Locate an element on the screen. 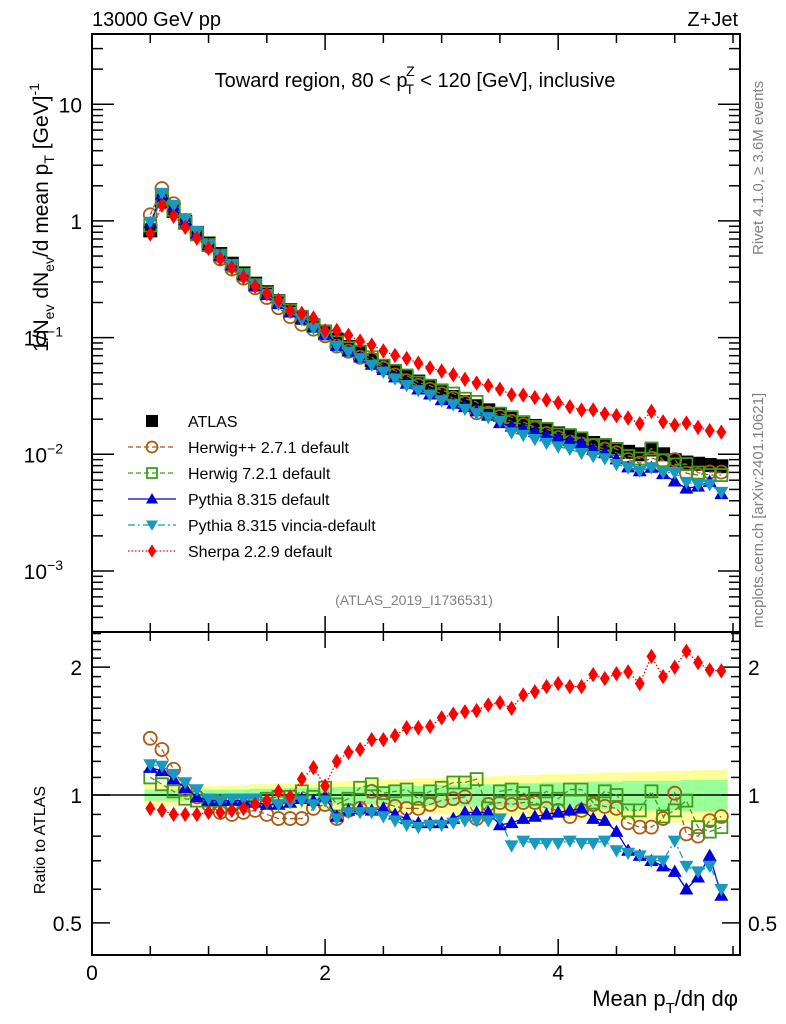 This screenshot has height=1024, width=786. data-point-atlas is located at coordinates (628, 451).